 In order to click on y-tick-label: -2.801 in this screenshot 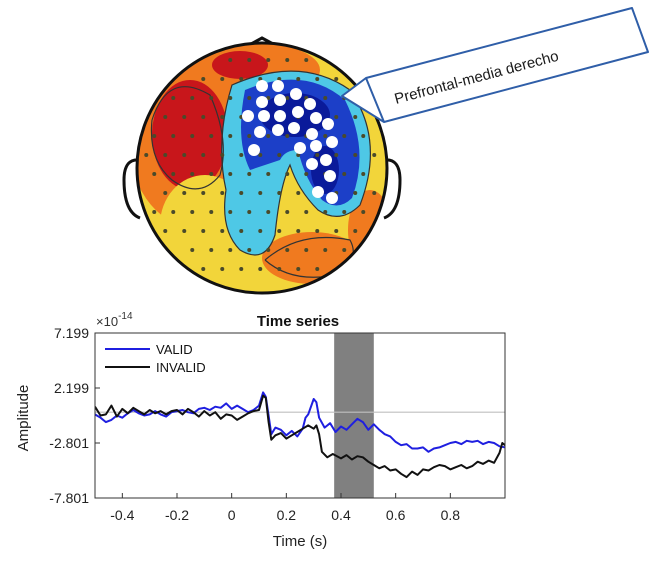, I will do `click(69, 443)`.